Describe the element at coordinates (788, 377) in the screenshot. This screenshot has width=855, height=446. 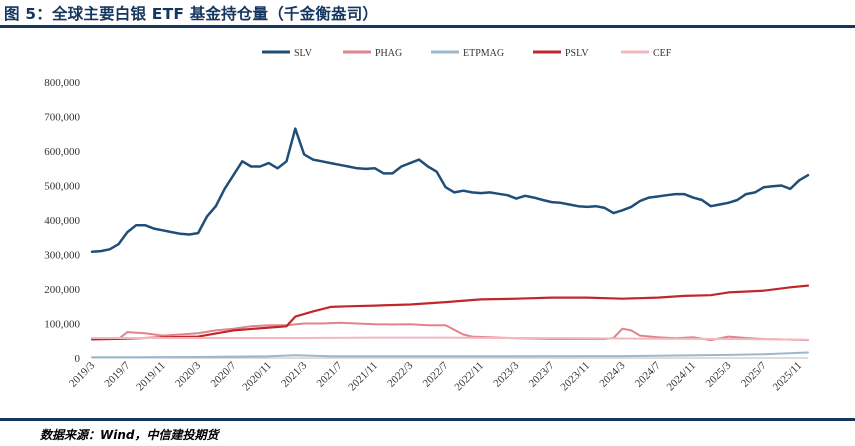
I see `x-tick-label: 2025/11` at that location.